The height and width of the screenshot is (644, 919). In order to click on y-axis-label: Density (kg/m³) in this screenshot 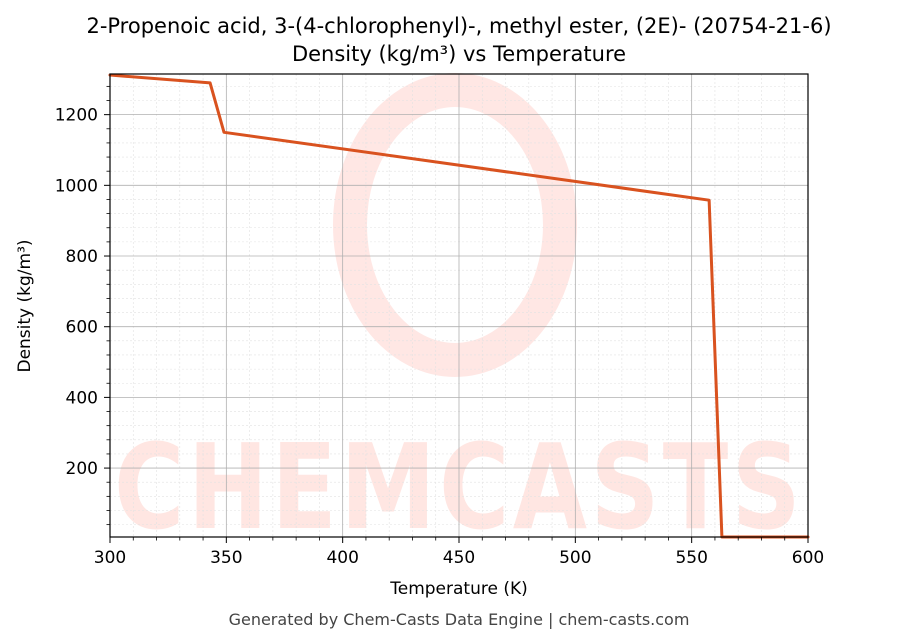, I will do `click(25, 305)`.